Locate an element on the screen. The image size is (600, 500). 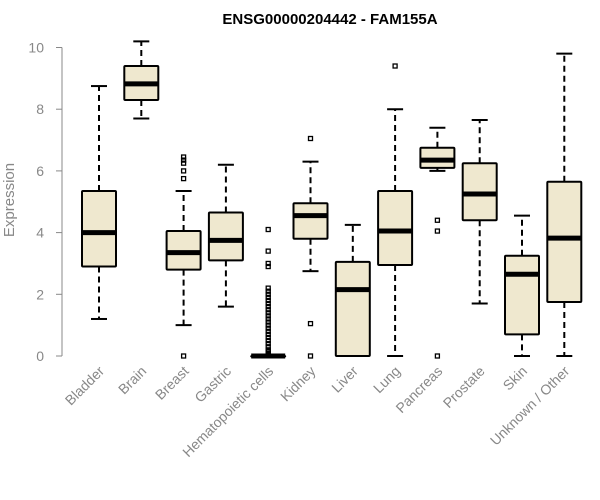
y-tick-label: 10 is located at coordinates (36, 48).